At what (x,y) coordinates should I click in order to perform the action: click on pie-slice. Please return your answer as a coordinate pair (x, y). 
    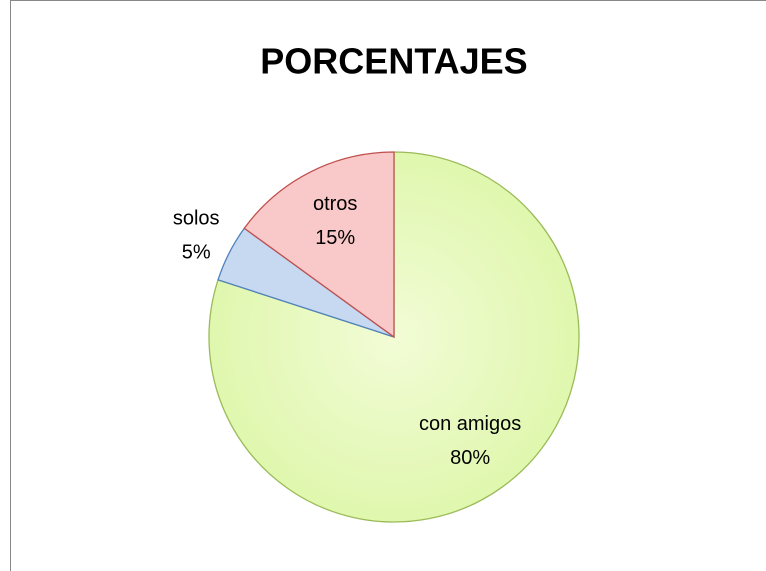
    Looking at the image, I should click on (319, 245).